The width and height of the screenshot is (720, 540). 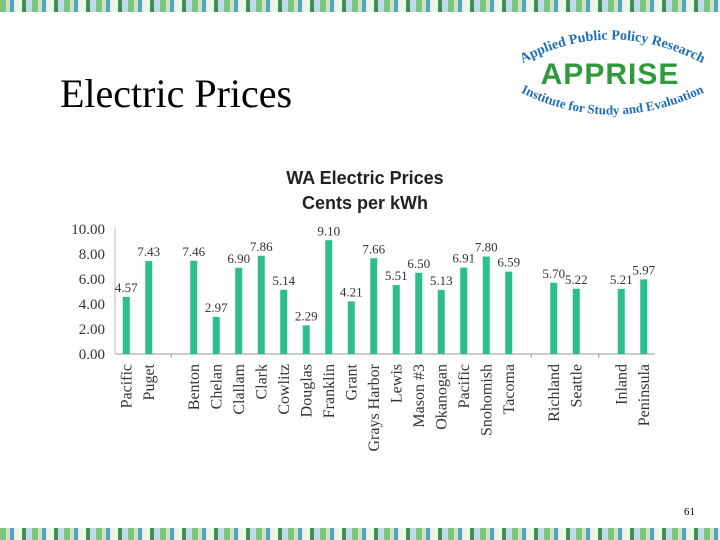 What do you see at coordinates (576, 279) in the screenshot?
I see `bar-value-label: 5.22` at bounding box center [576, 279].